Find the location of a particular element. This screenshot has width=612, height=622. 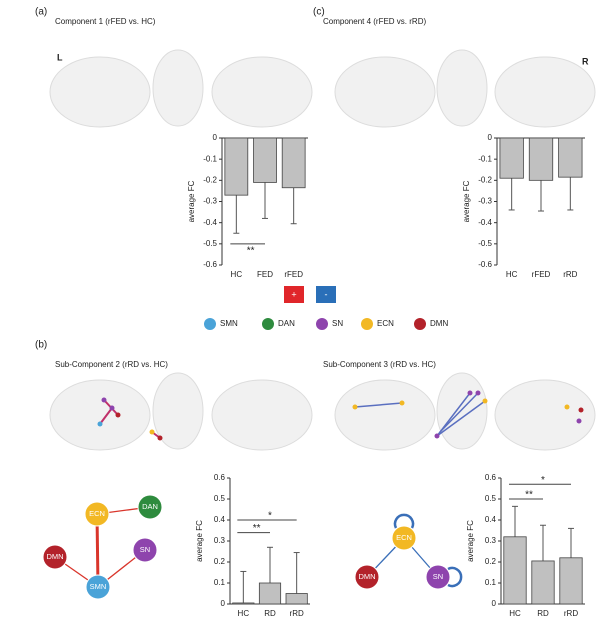

panel-label: (a) is located at coordinates (41, 12).